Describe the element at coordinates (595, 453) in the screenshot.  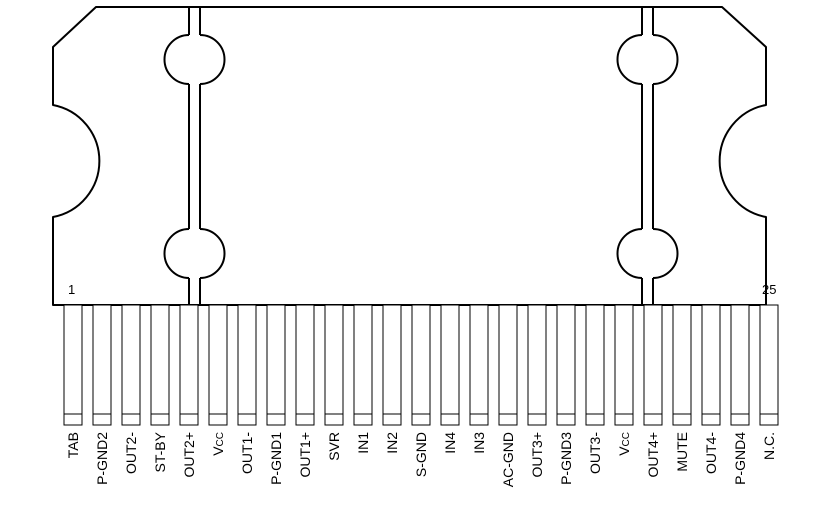
I see `pin-label: OUT3-` at that location.